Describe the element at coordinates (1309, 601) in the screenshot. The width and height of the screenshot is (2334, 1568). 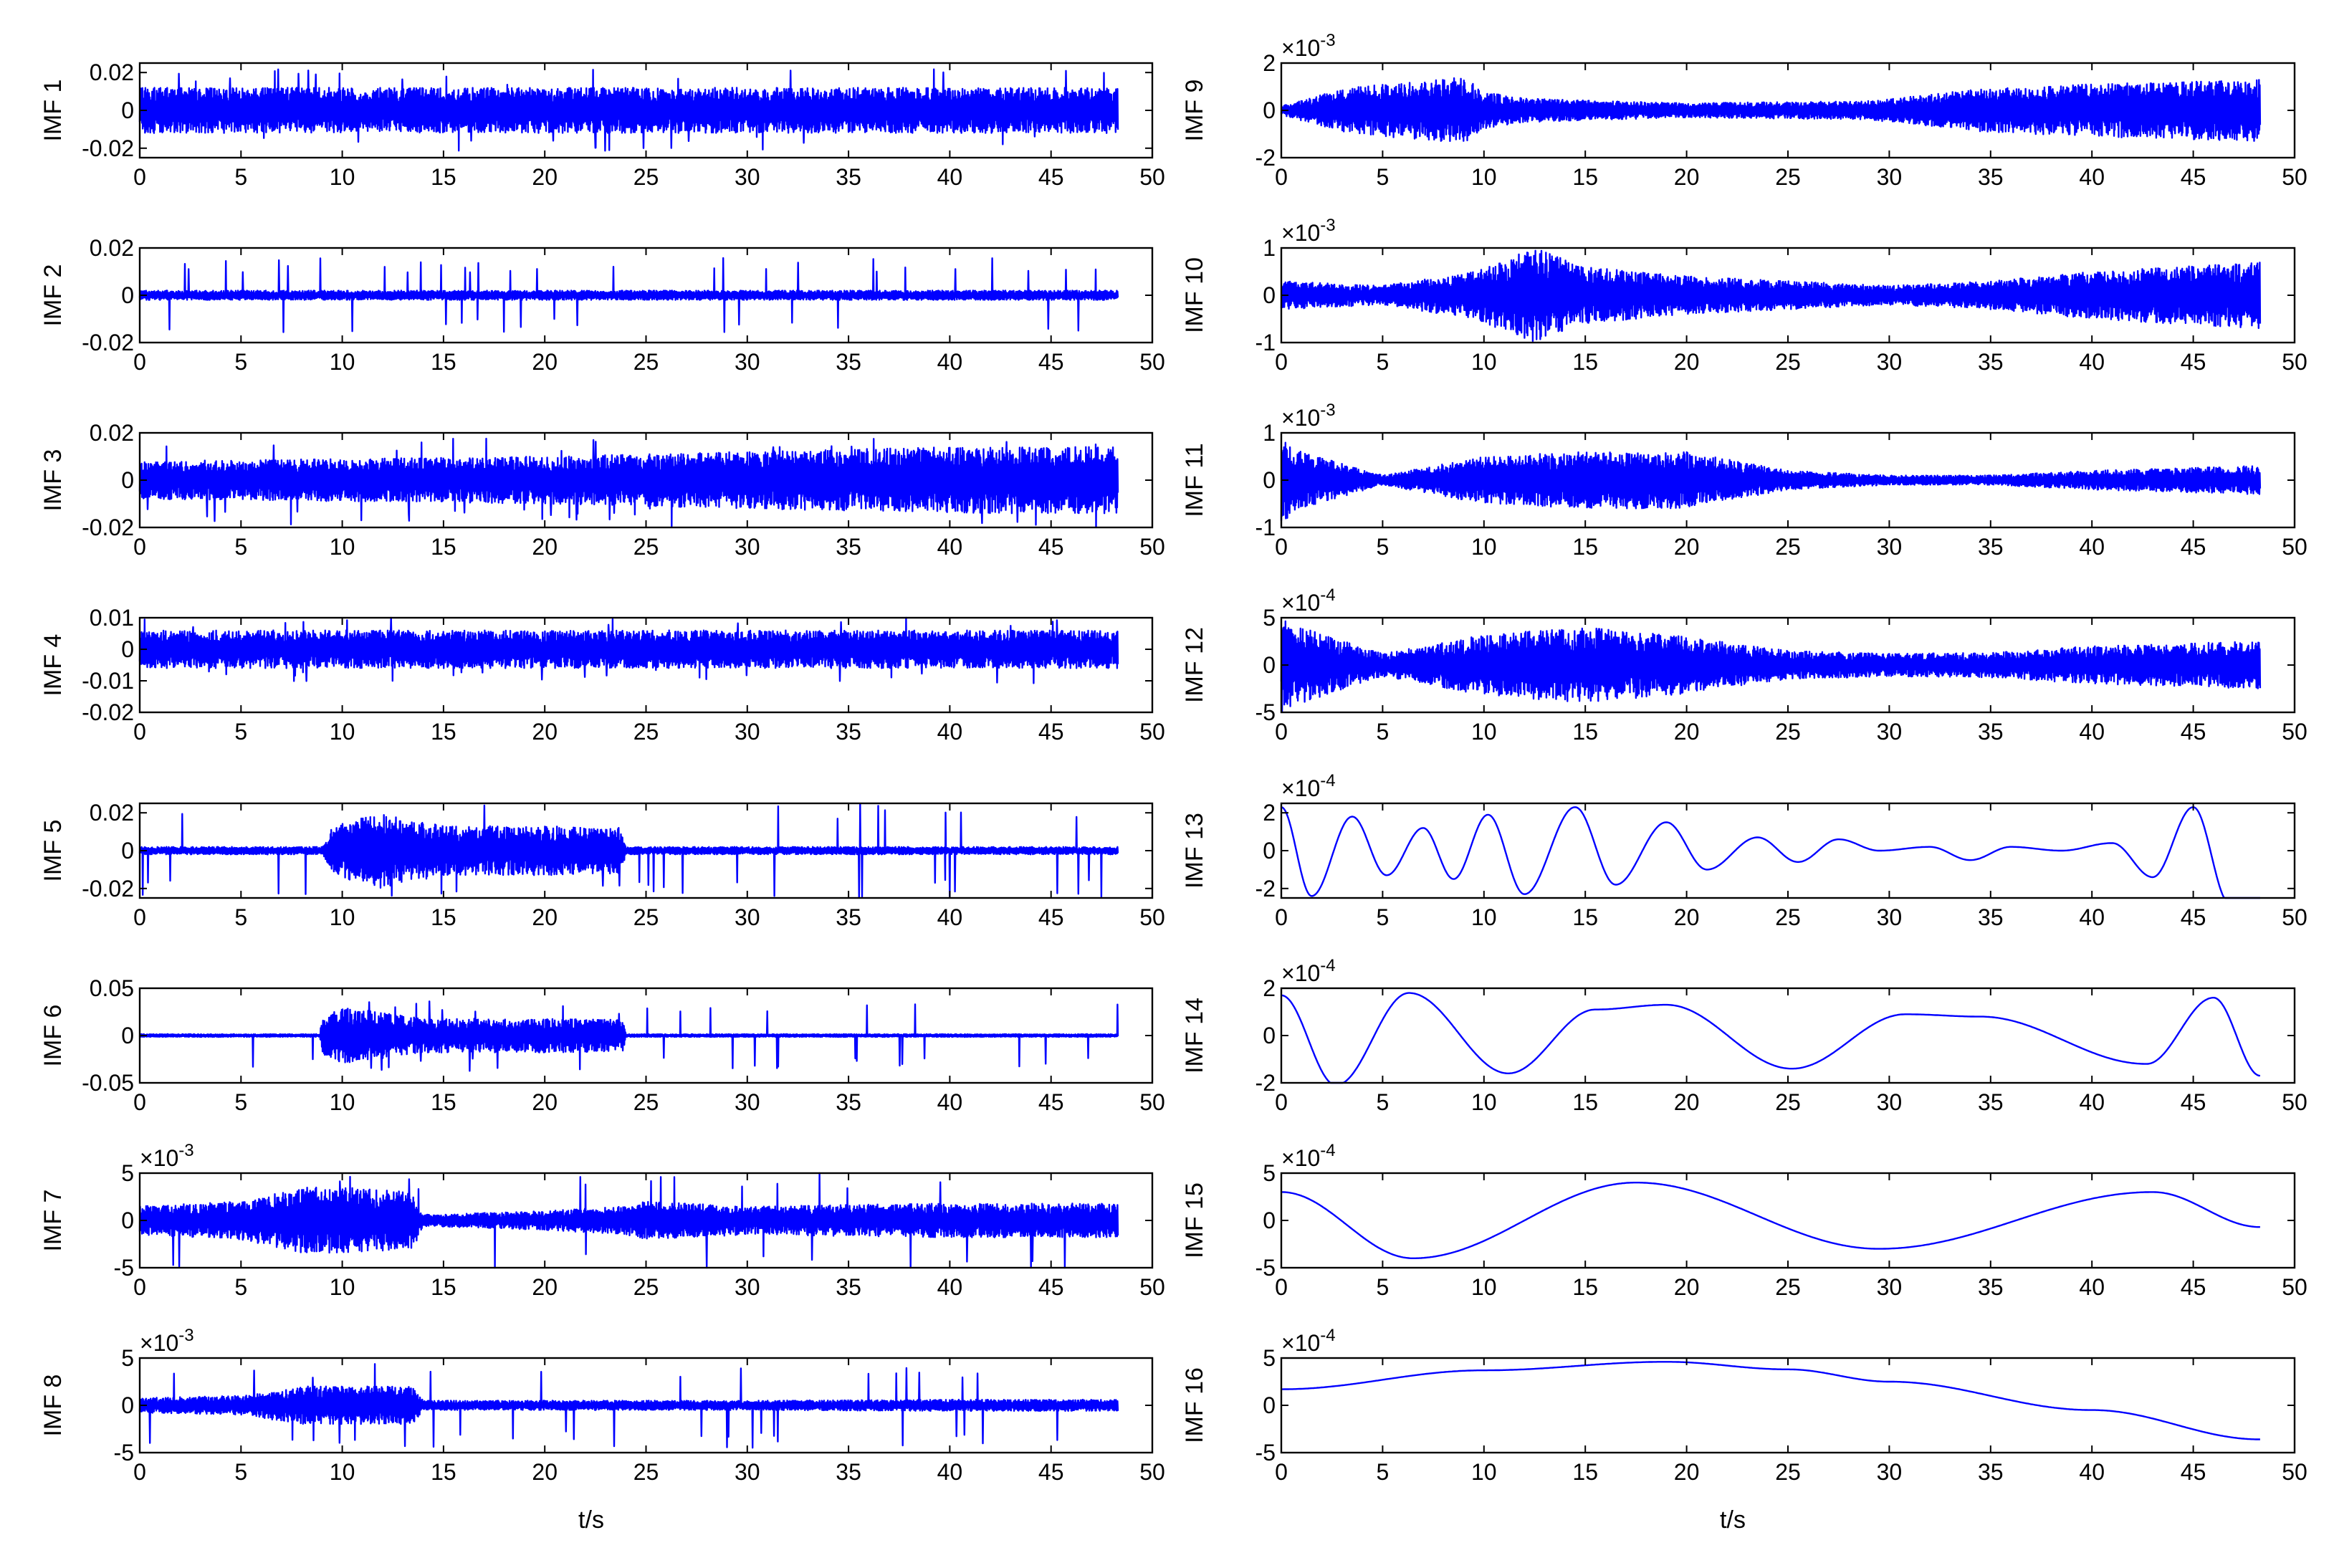
I see `y-exponent-imf-12: ×10⁻⁴` at that location.